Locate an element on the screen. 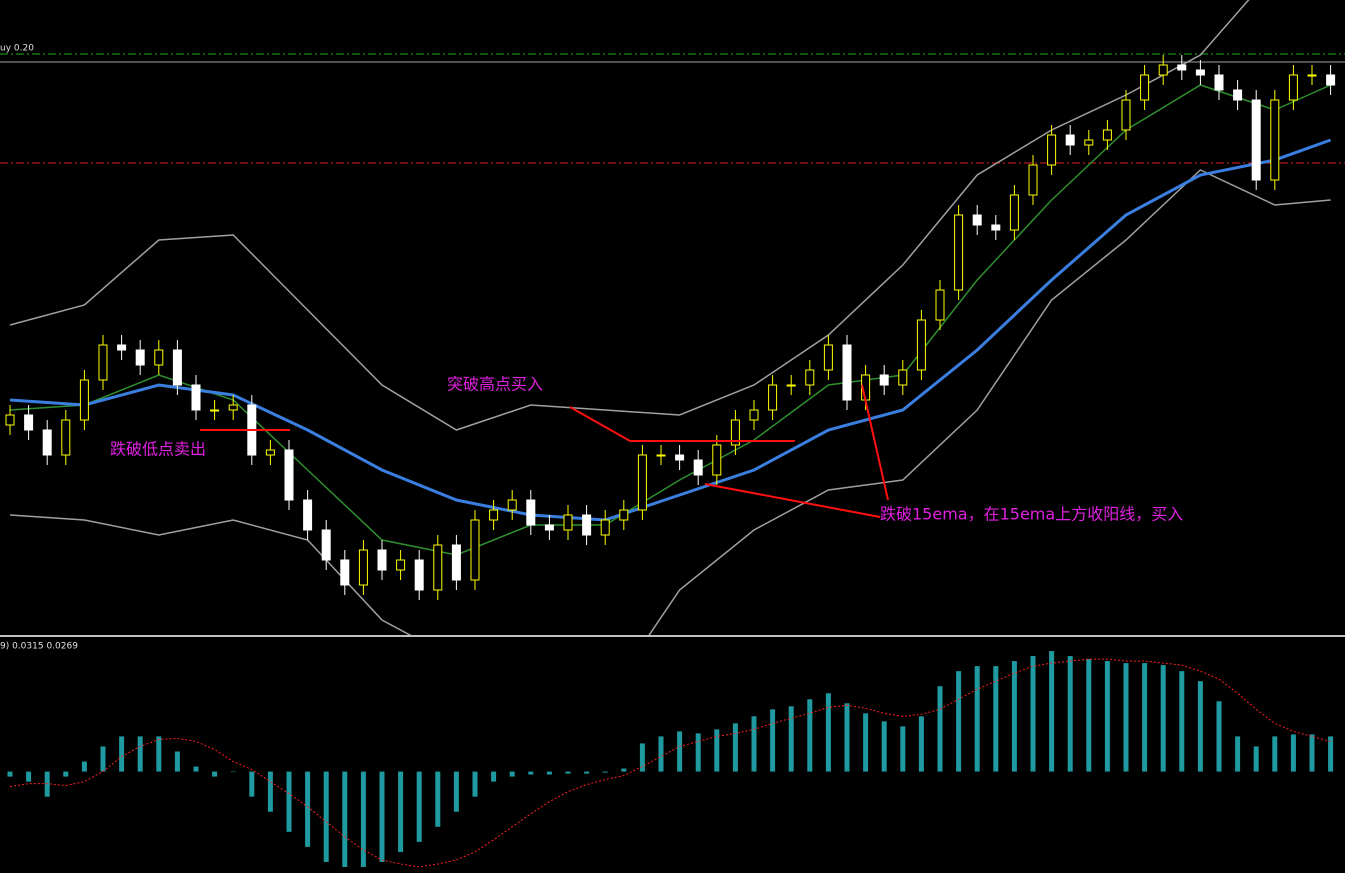 The height and width of the screenshot is (873, 1345). annotation: 跌破低点卖出 is located at coordinates (158, 449).